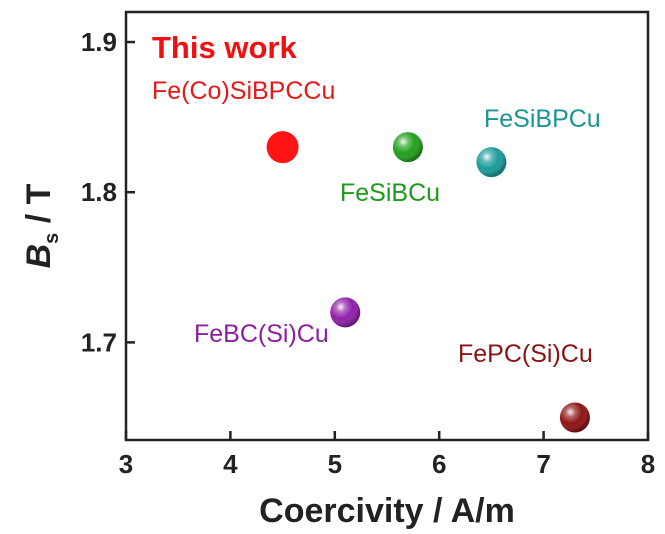 The width and height of the screenshot is (665, 534). I want to click on point-label: FePC(Si)Cu, so click(525, 354).